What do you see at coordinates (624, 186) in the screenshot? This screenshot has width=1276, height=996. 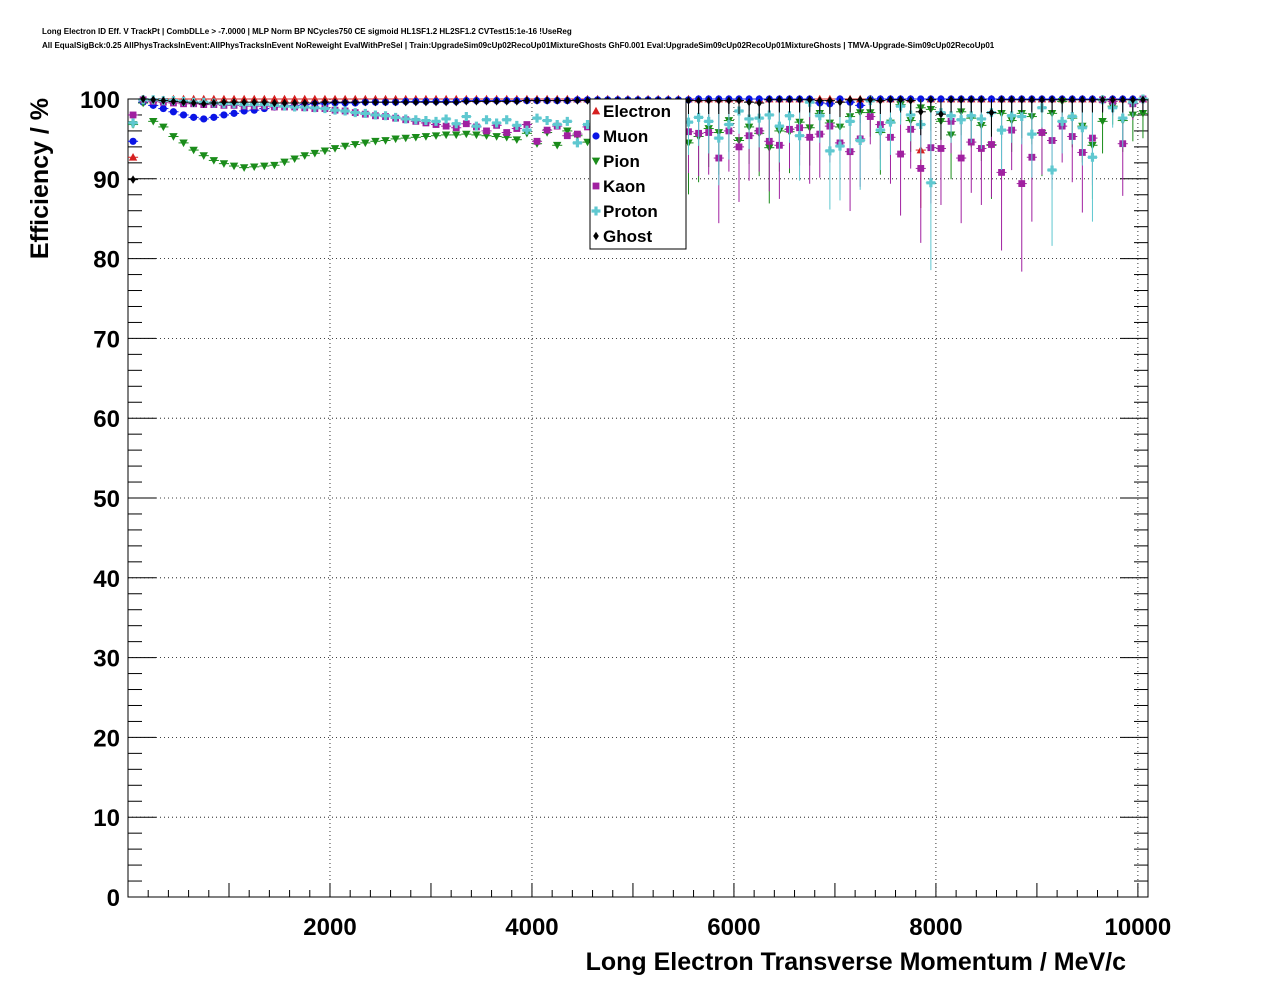 I see `legend-label: Kaon` at bounding box center [624, 186].